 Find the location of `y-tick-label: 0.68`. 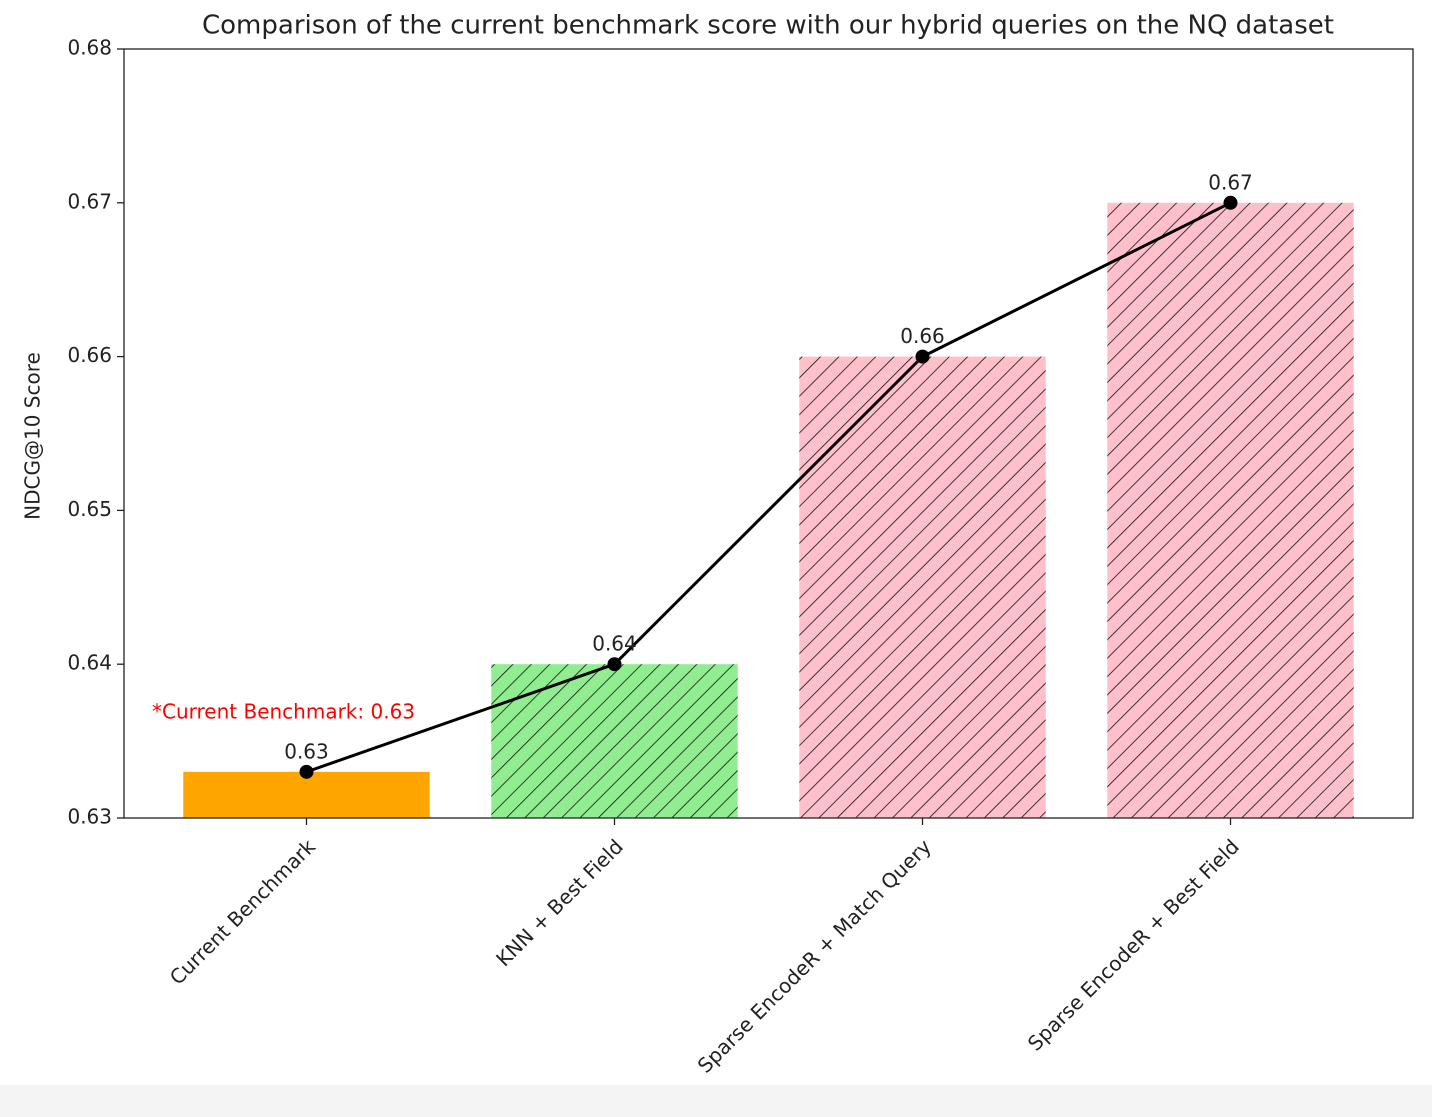

y-tick-label: 0.68 is located at coordinates (89, 48).